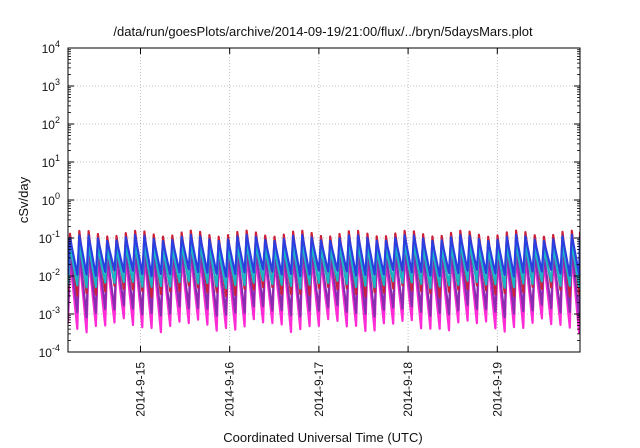 The image size is (640, 448). What do you see at coordinates (49, 237) in the screenshot?
I see `y-tick-label: 10⁻¹` at bounding box center [49, 237].